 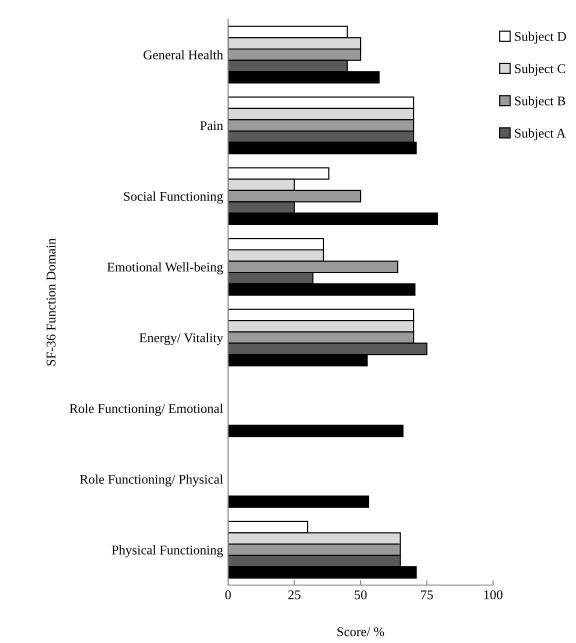 What do you see at coordinates (212, 125) in the screenshot?
I see `y-tick-label: Pain` at bounding box center [212, 125].